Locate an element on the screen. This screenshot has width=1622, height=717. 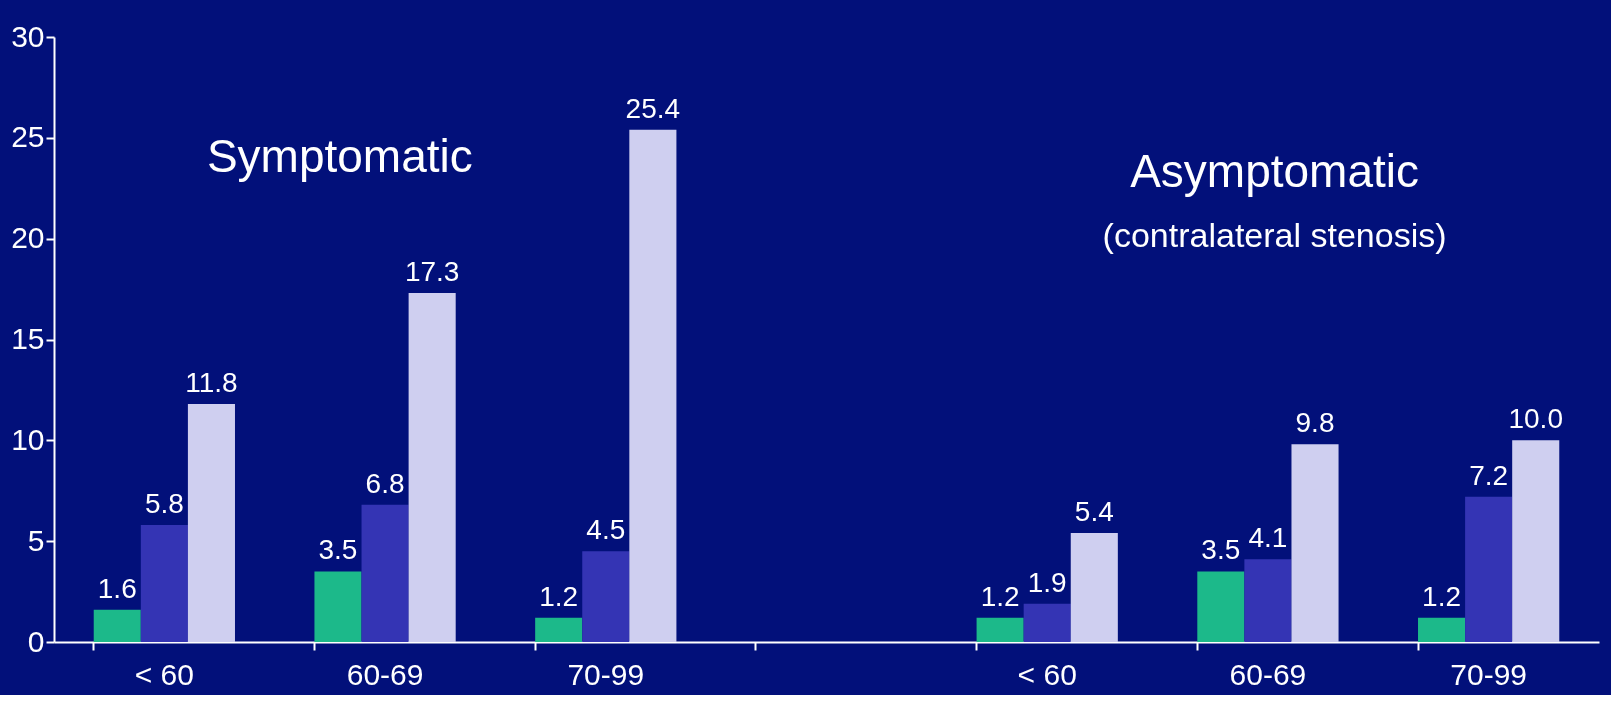
data-label: 4.5 is located at coordinates (606, 530).